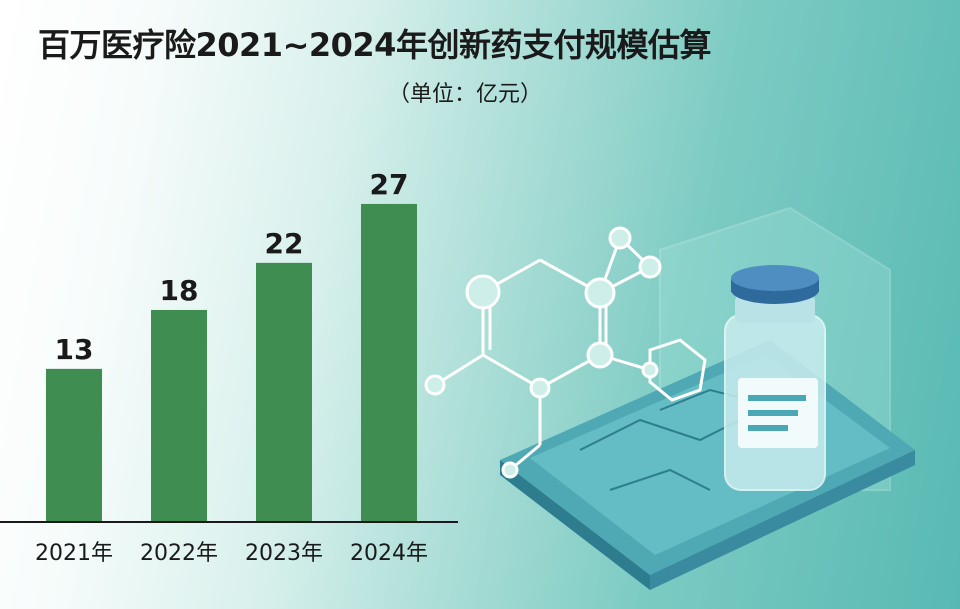 This screenshot has height=609, width=960. Describe the element at coordinates (543, 352) in the screenshot. I see `molecule-atoms` at that location.